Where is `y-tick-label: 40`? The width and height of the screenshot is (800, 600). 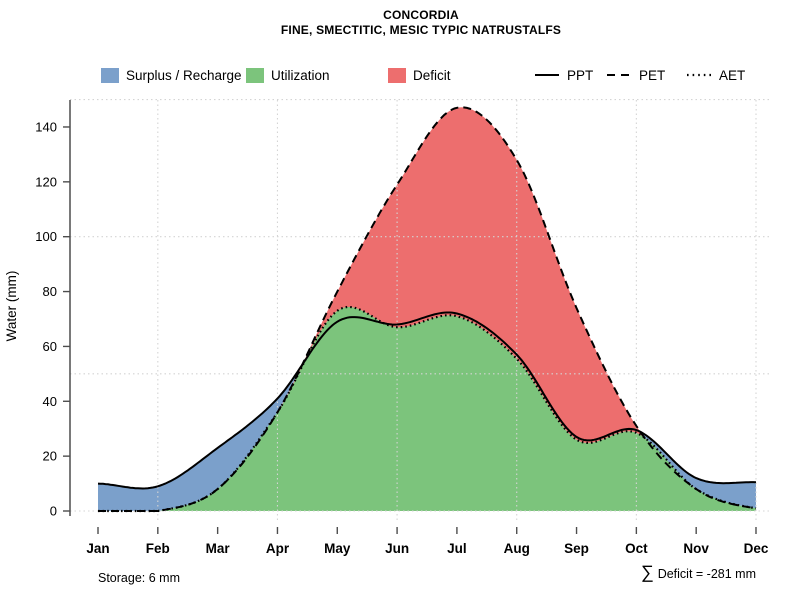 y-tick-label: 40 is located at coordinates (50, 401).